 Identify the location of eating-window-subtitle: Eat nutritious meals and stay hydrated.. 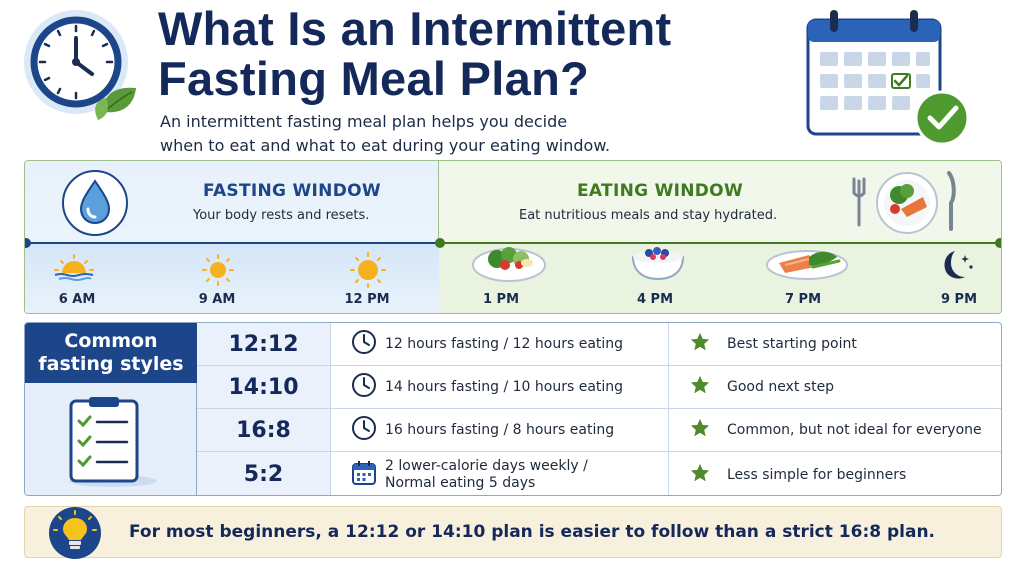
(648, 215).